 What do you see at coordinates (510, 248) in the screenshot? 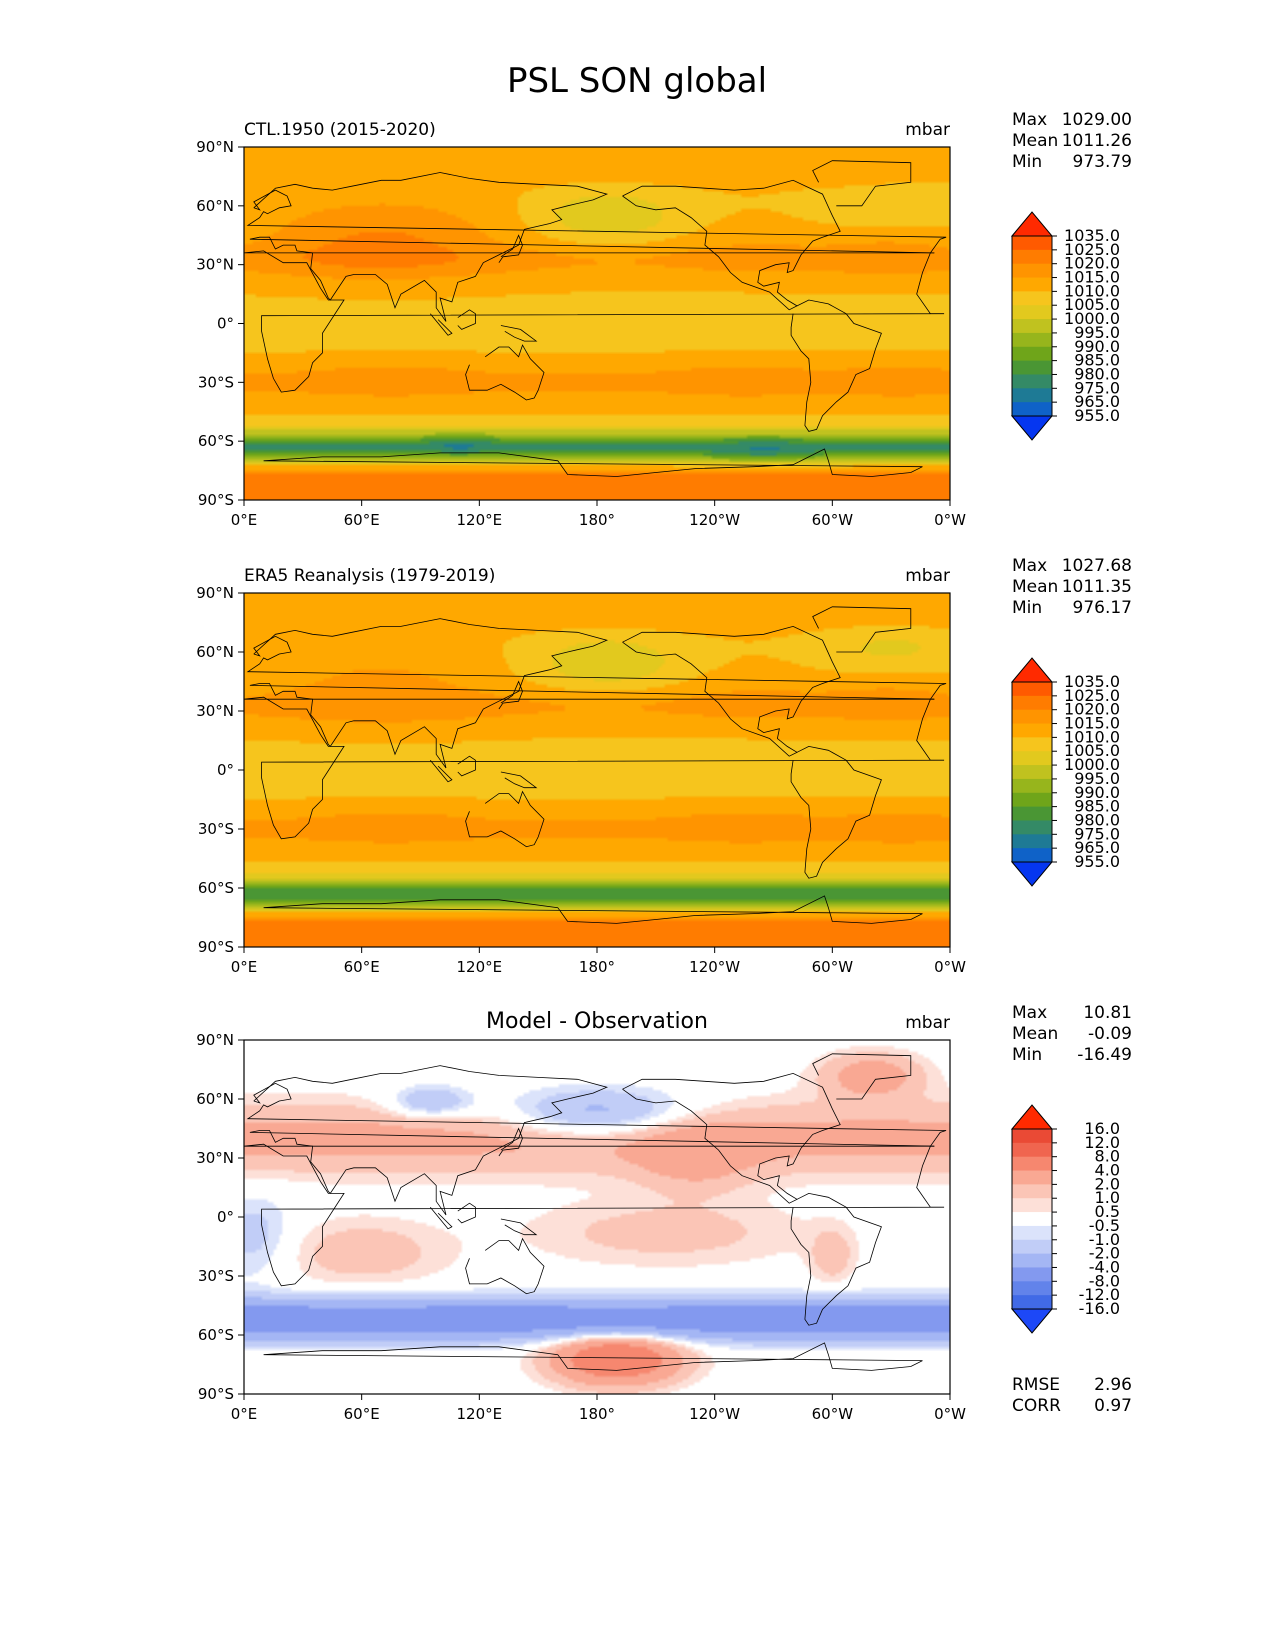
I see `japan-coast` at bounding box center [510, 248].